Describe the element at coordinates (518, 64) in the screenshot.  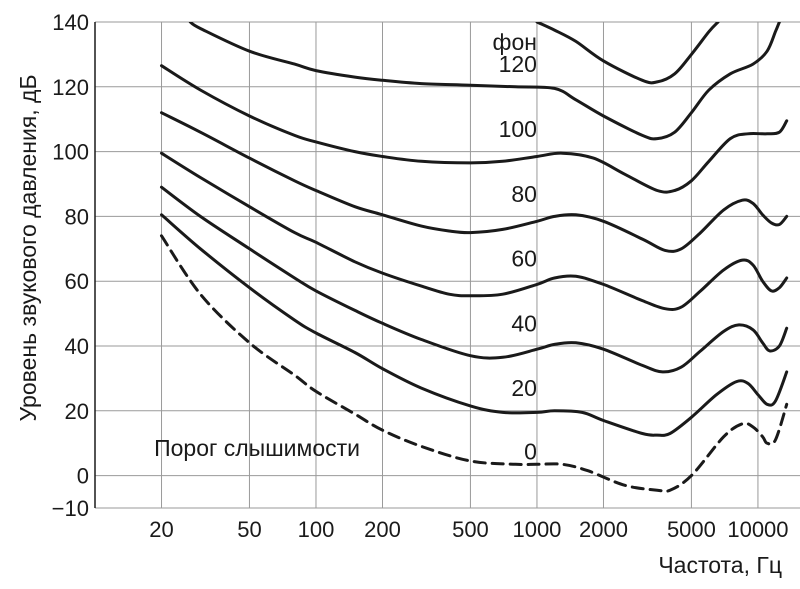
I see `phon-label: 120` at that location.